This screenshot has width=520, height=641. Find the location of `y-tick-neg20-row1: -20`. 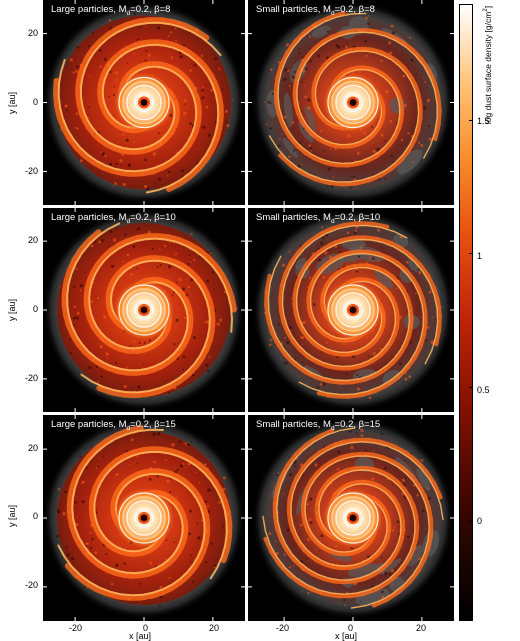

y-tick-neg20-row1: -20 is located at coordinates (32, 171).